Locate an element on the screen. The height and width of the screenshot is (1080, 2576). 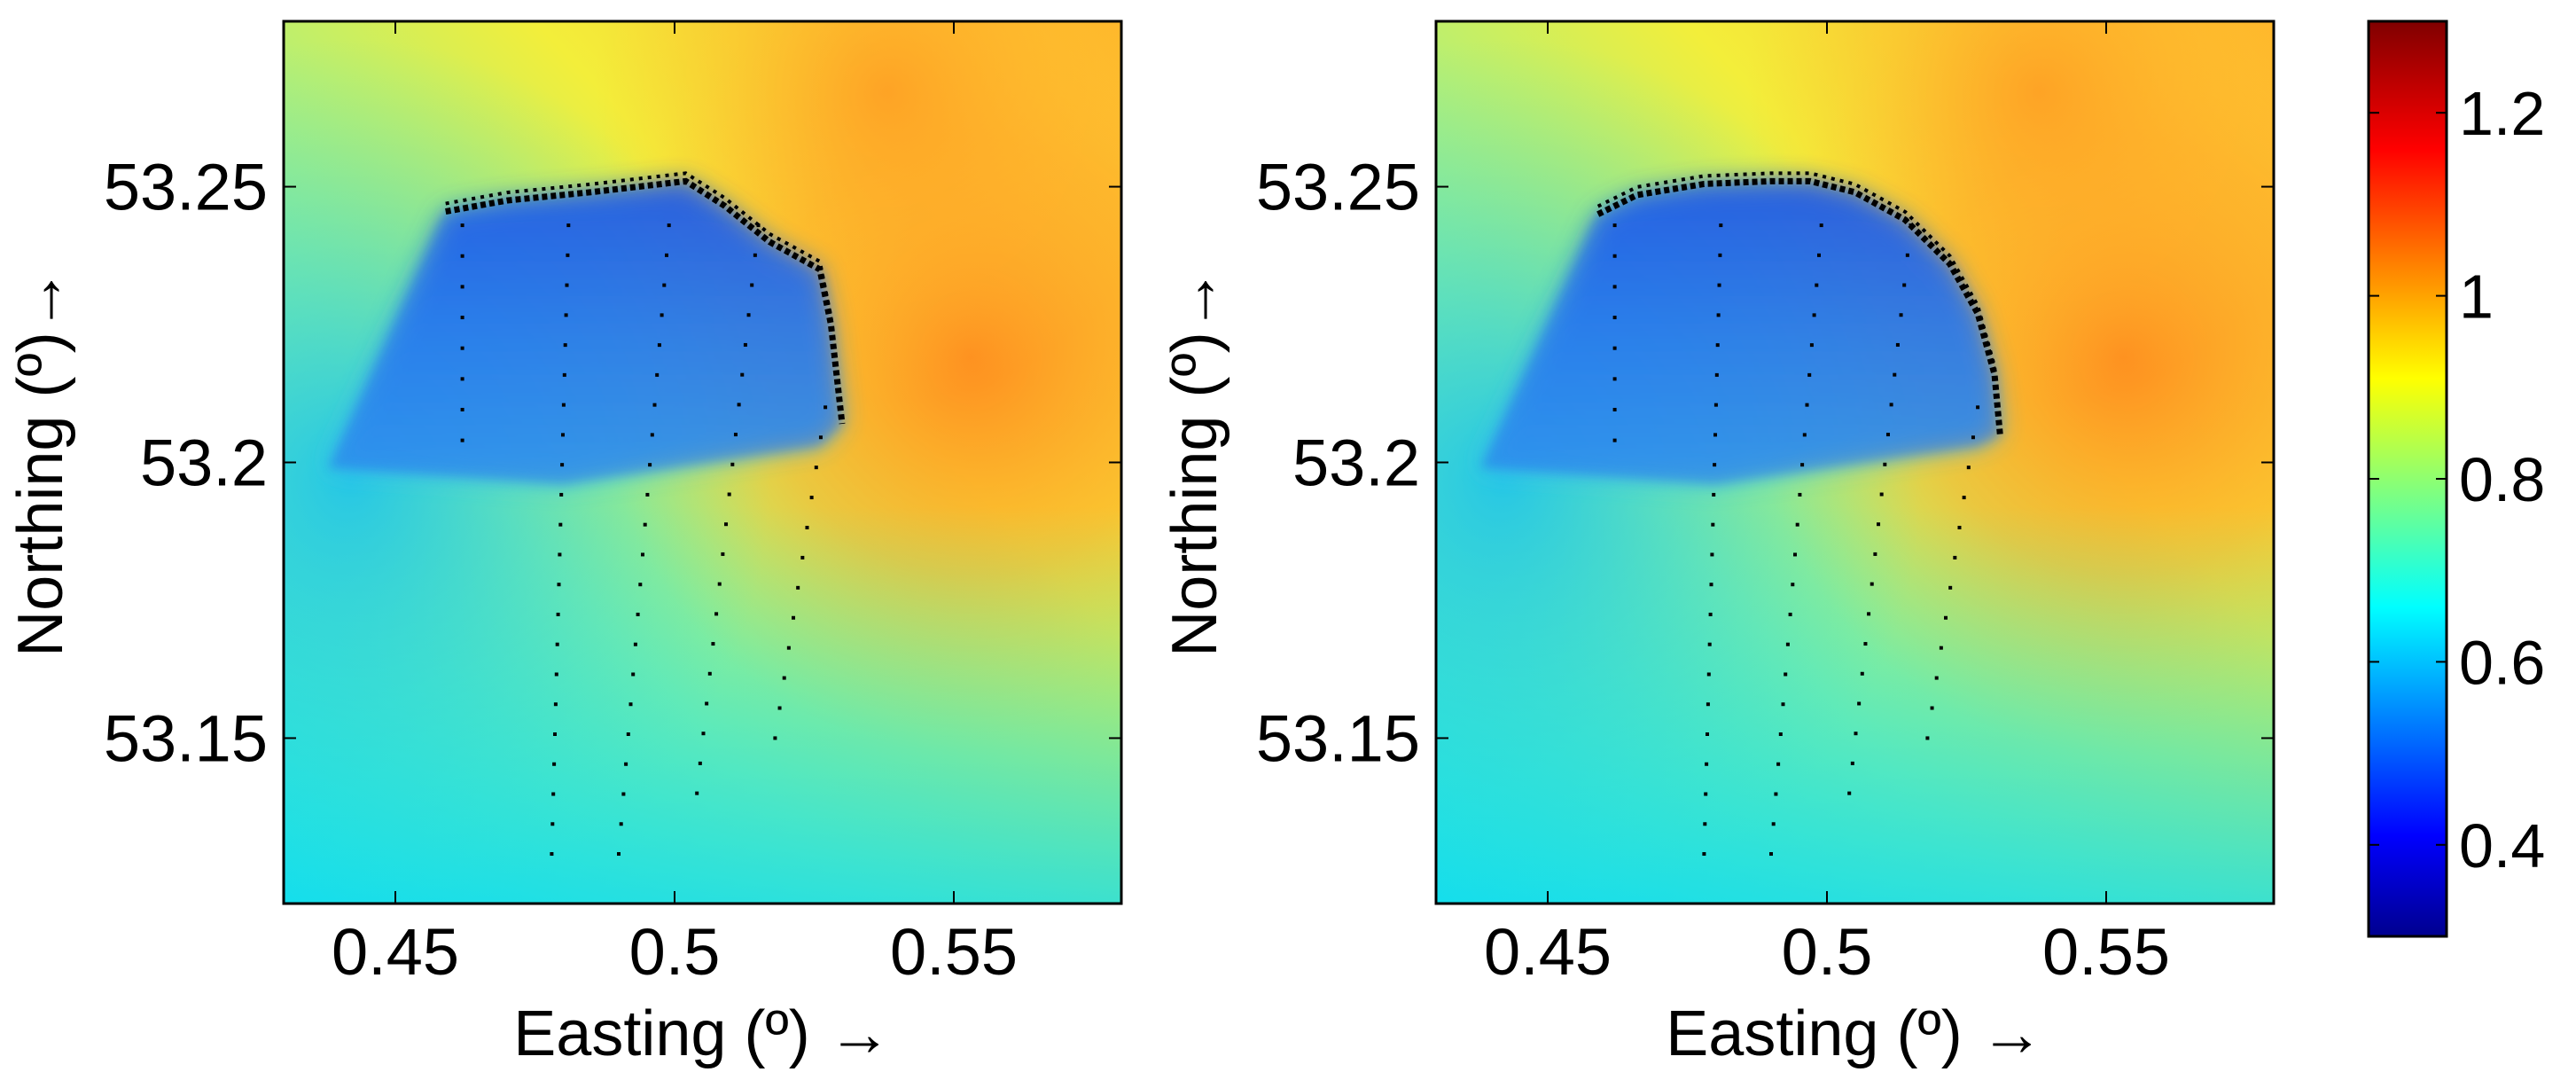
colorbar-tick-label: 1.2 is located at coordinates (2502, 113).